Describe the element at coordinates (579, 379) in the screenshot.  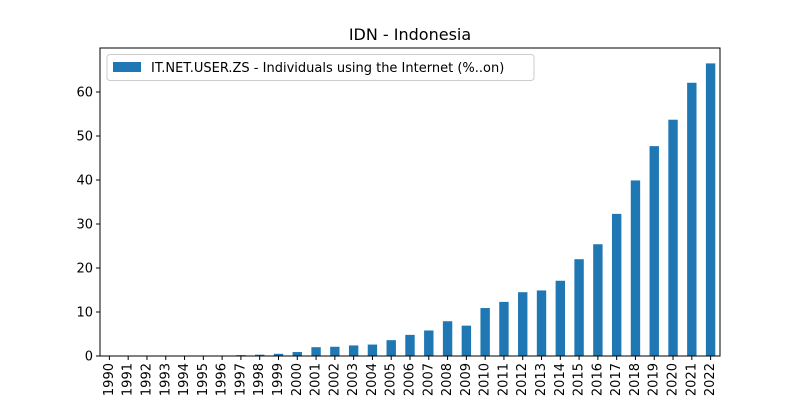
I see `x-tick-label: 2015` at that location.